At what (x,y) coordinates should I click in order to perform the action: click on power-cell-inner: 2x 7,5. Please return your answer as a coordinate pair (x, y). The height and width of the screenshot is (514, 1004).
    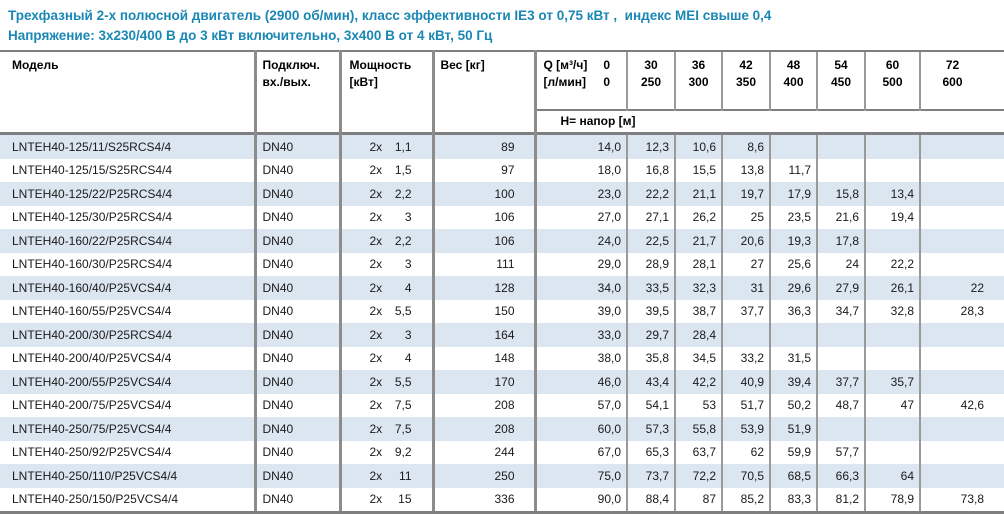
    Looking at the image, I should click on (387, 429).